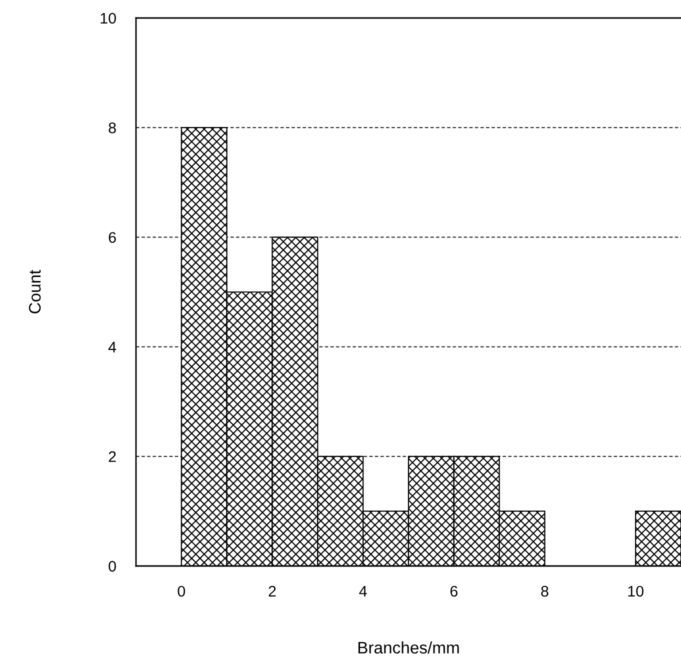  What do you see at coordinates (112, 456) in the screenshot?
I see `y-tick-label: 2` at bounding box center [112, 456].